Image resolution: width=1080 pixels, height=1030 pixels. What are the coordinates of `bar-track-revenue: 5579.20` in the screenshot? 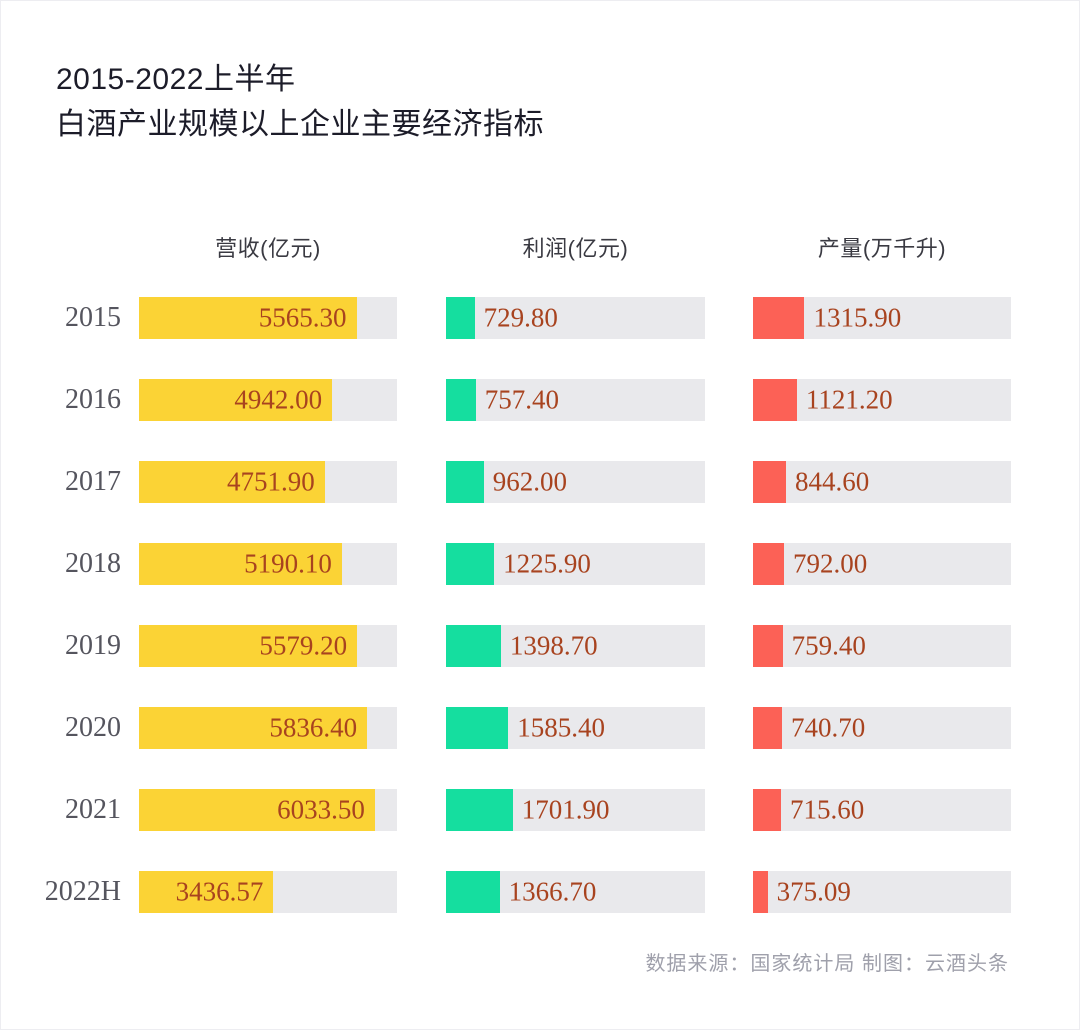 It's located at (268, 646).